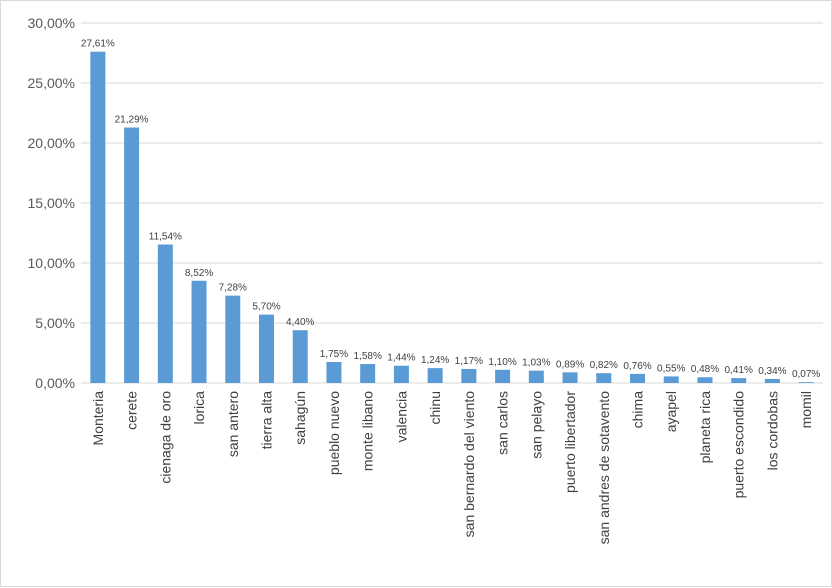 The width and height of the screenshot is (832, 588). I want to click on data-label: 1,10%, so click(502, 362).